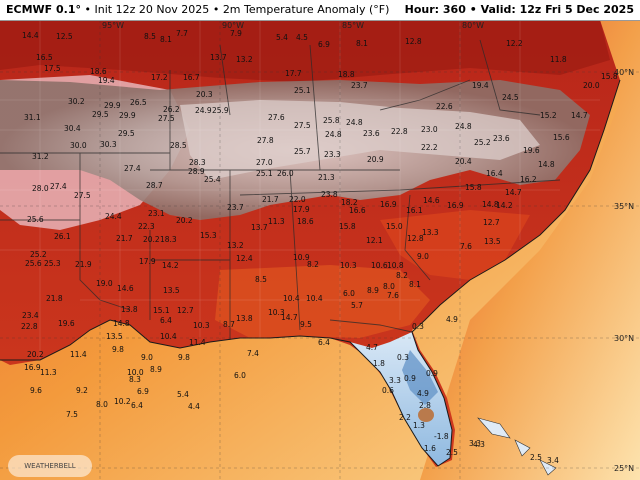 Image resolution: width=640 pixels, height=480 pixels. What do you see at coordinates (441, 436) in the screenshot?
I see `anomaly-value: -1.8` at bounding box center [441, 436].